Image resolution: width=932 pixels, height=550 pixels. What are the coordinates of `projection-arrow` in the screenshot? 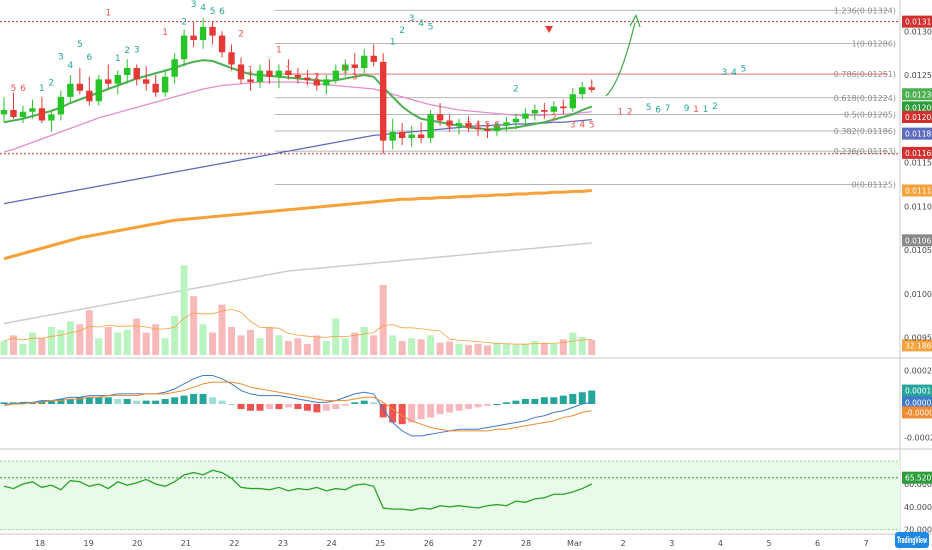 It's located at (620, 59).